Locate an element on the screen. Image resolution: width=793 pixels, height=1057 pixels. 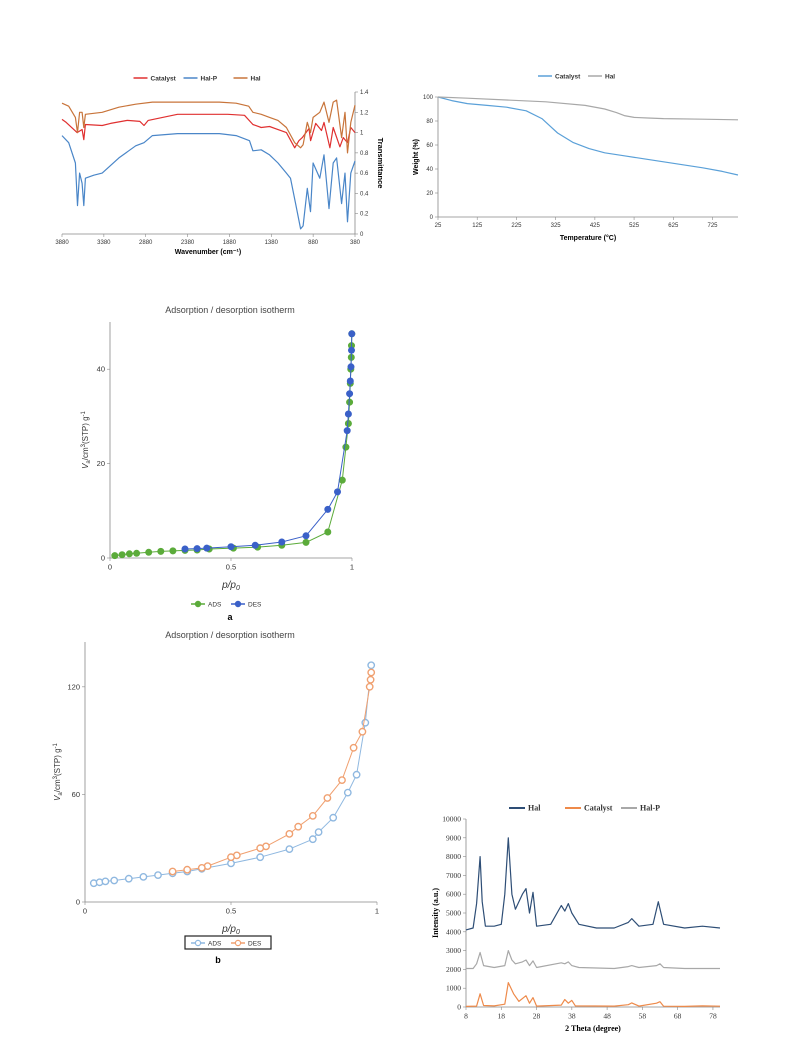
tga-x-tick: 525 is located at coordinates (634, 226).